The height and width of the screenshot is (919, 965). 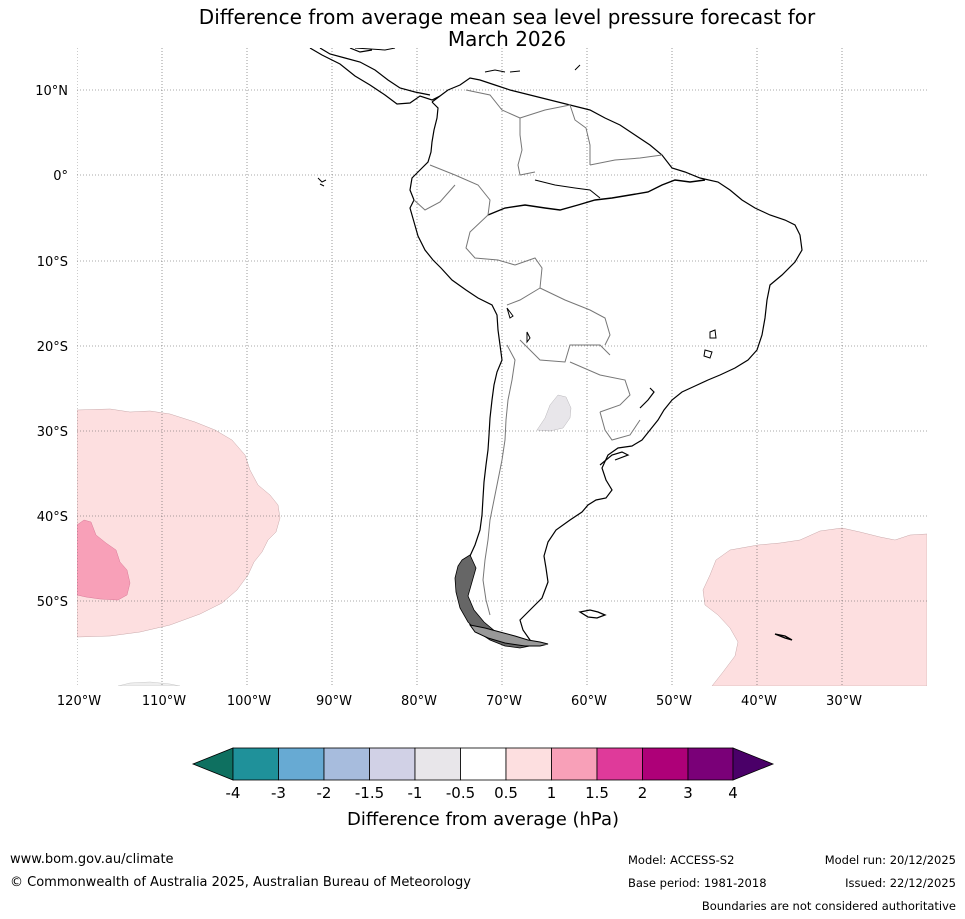 I want to click on lon-label: 120°W, so click(x=79, y=701).